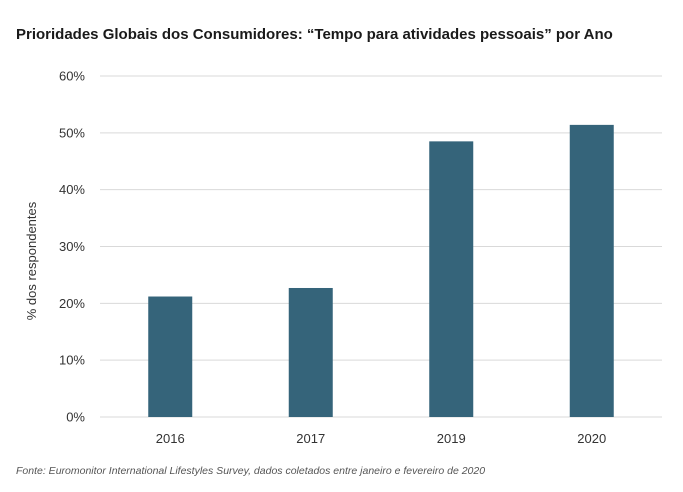 The height and width of the screenshot is (492, 683). I want to click on y-axis-ticks: 0% 10% 20% 30% 40% 50% 60%, so click(72, 247).